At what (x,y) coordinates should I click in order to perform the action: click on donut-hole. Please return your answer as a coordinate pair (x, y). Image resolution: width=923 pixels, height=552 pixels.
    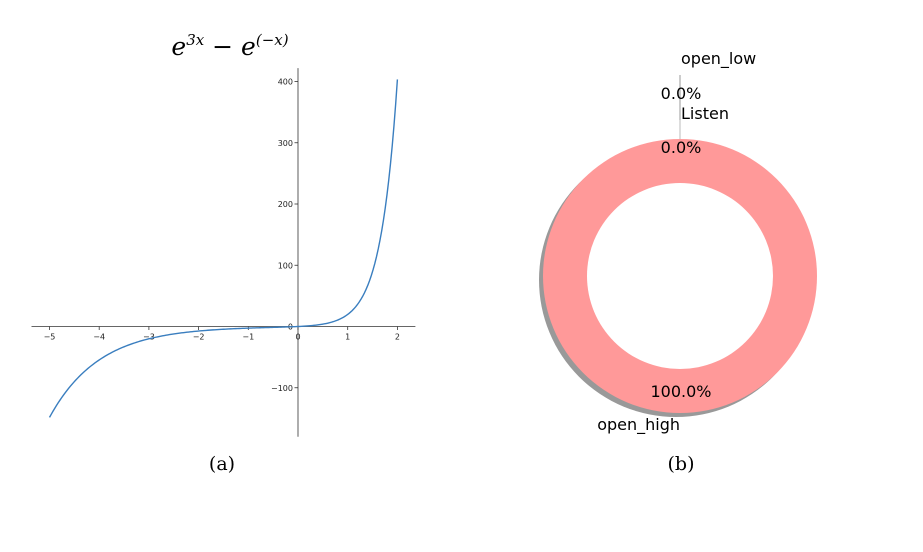
    Looking at the image, I should click on (680, 276).